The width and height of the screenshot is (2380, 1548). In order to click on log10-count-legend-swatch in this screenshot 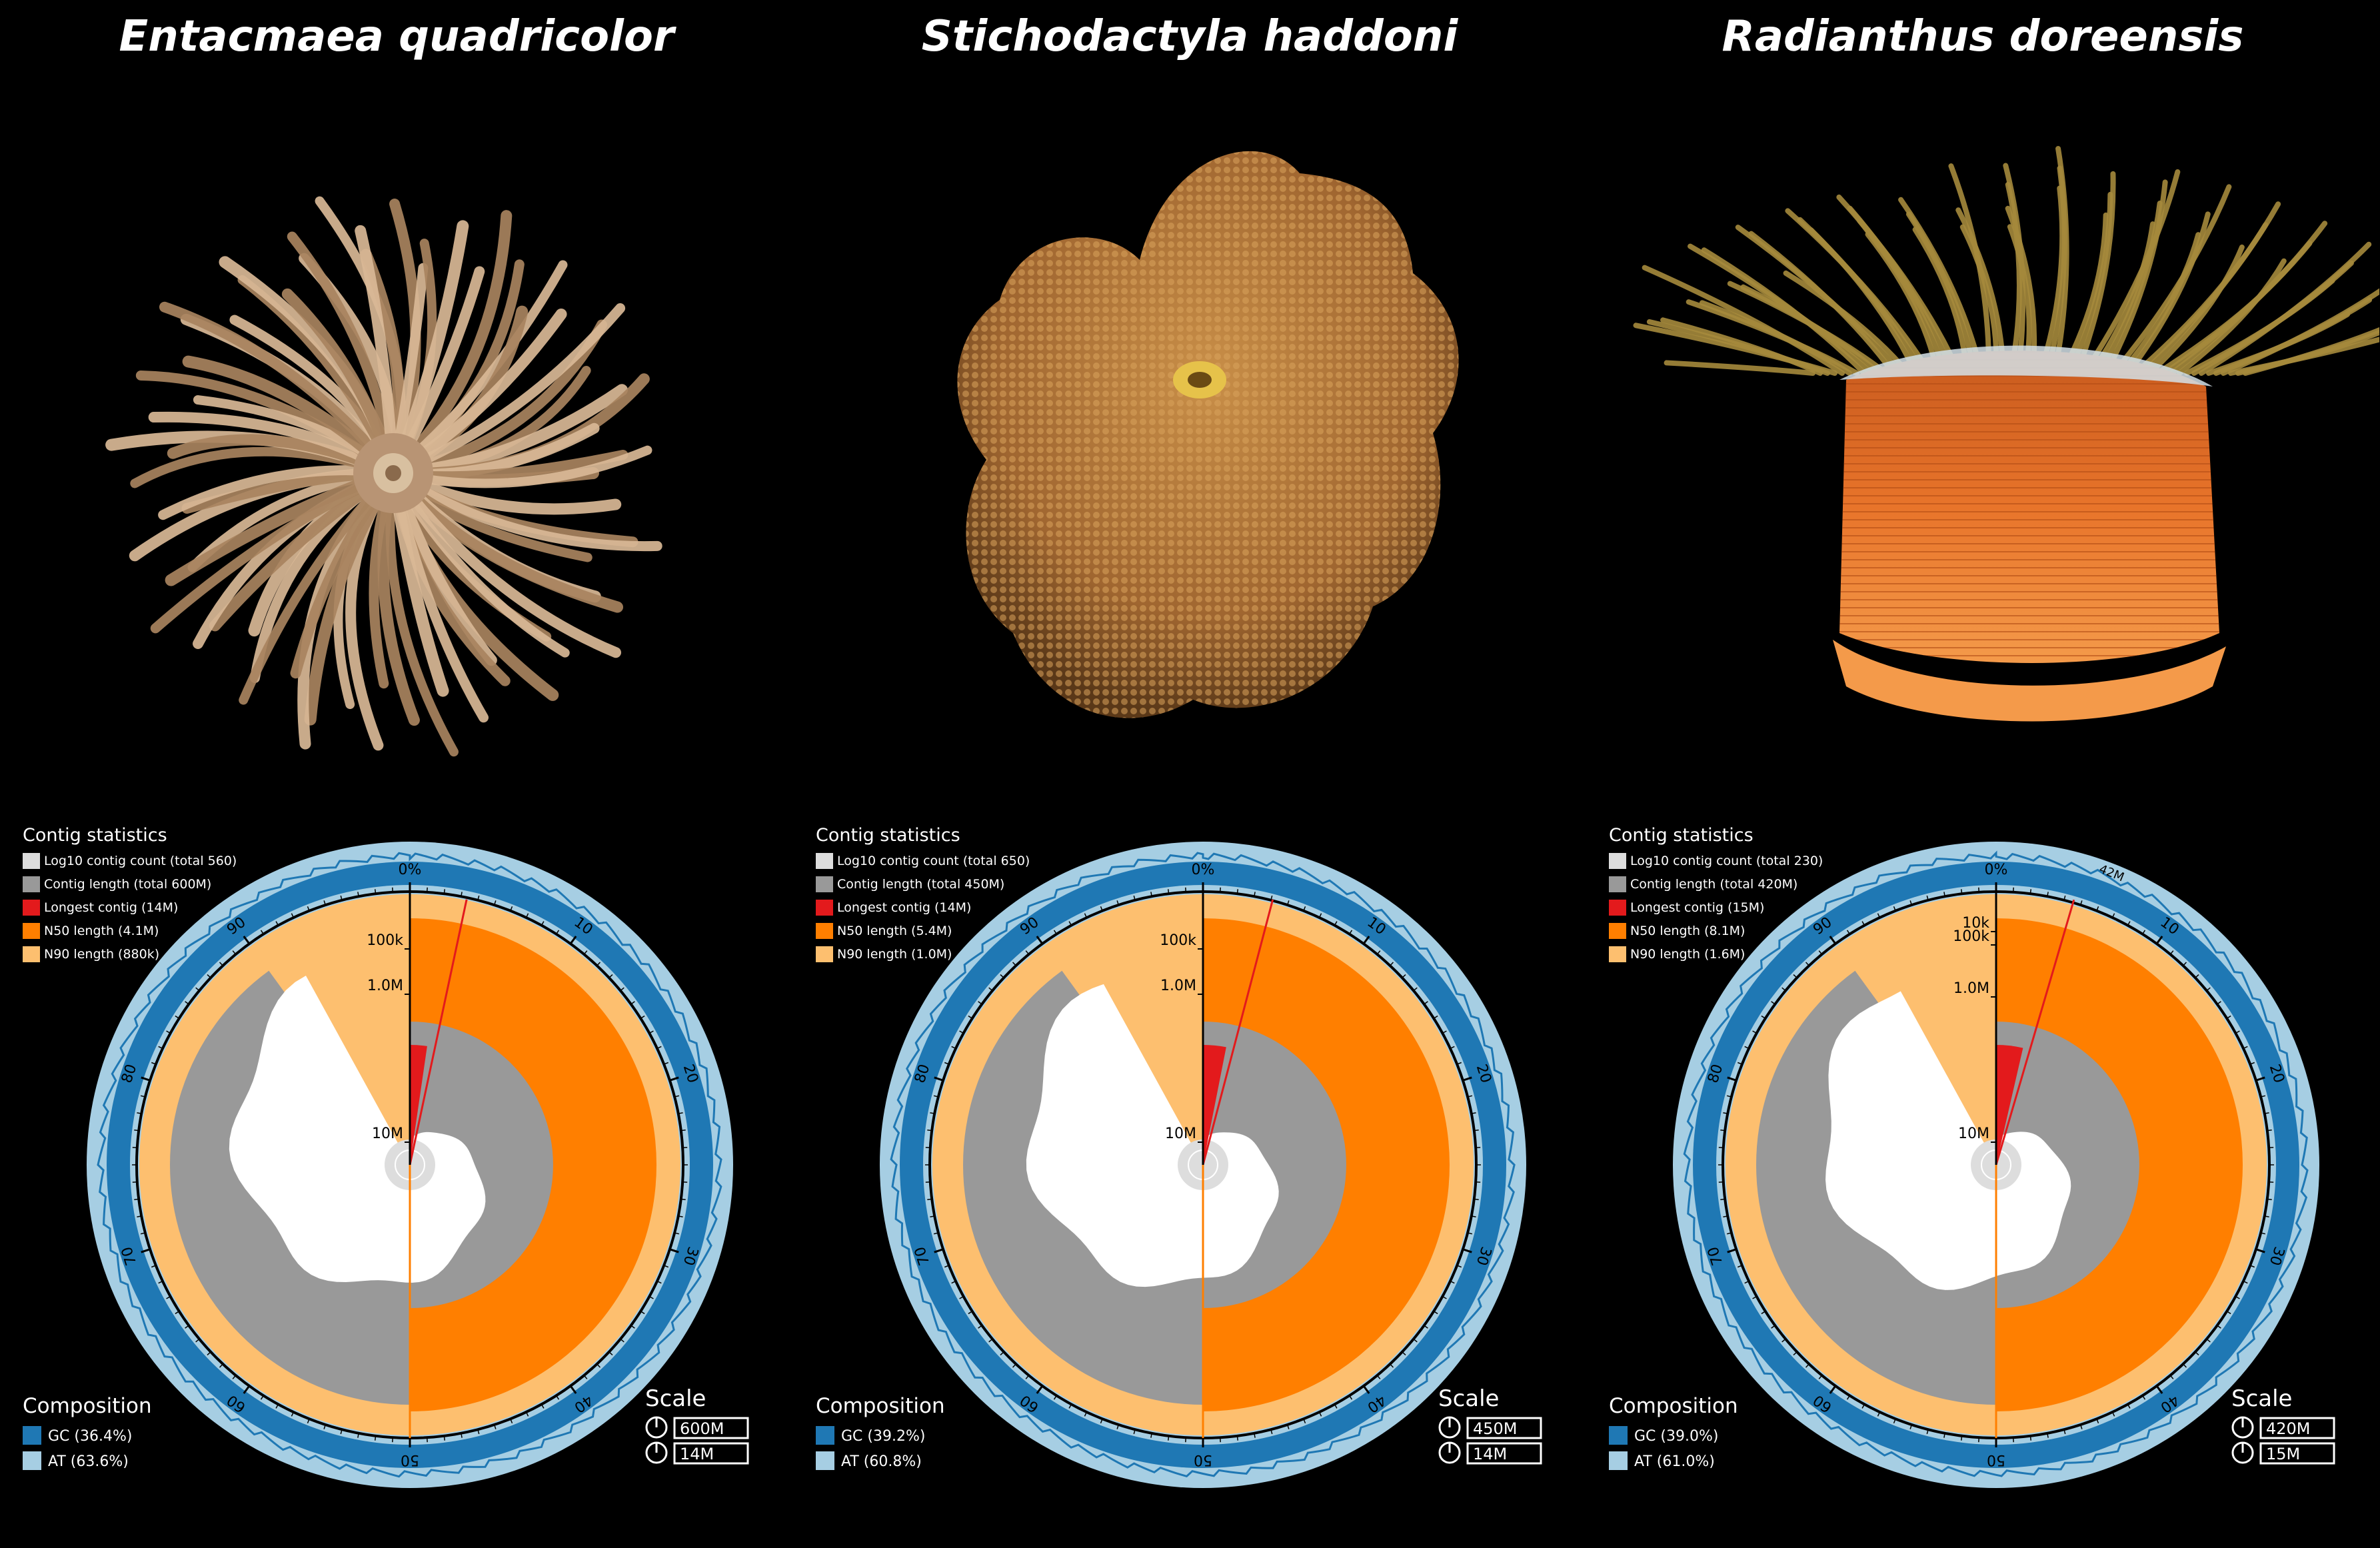, I will do `click(824, 861)`.